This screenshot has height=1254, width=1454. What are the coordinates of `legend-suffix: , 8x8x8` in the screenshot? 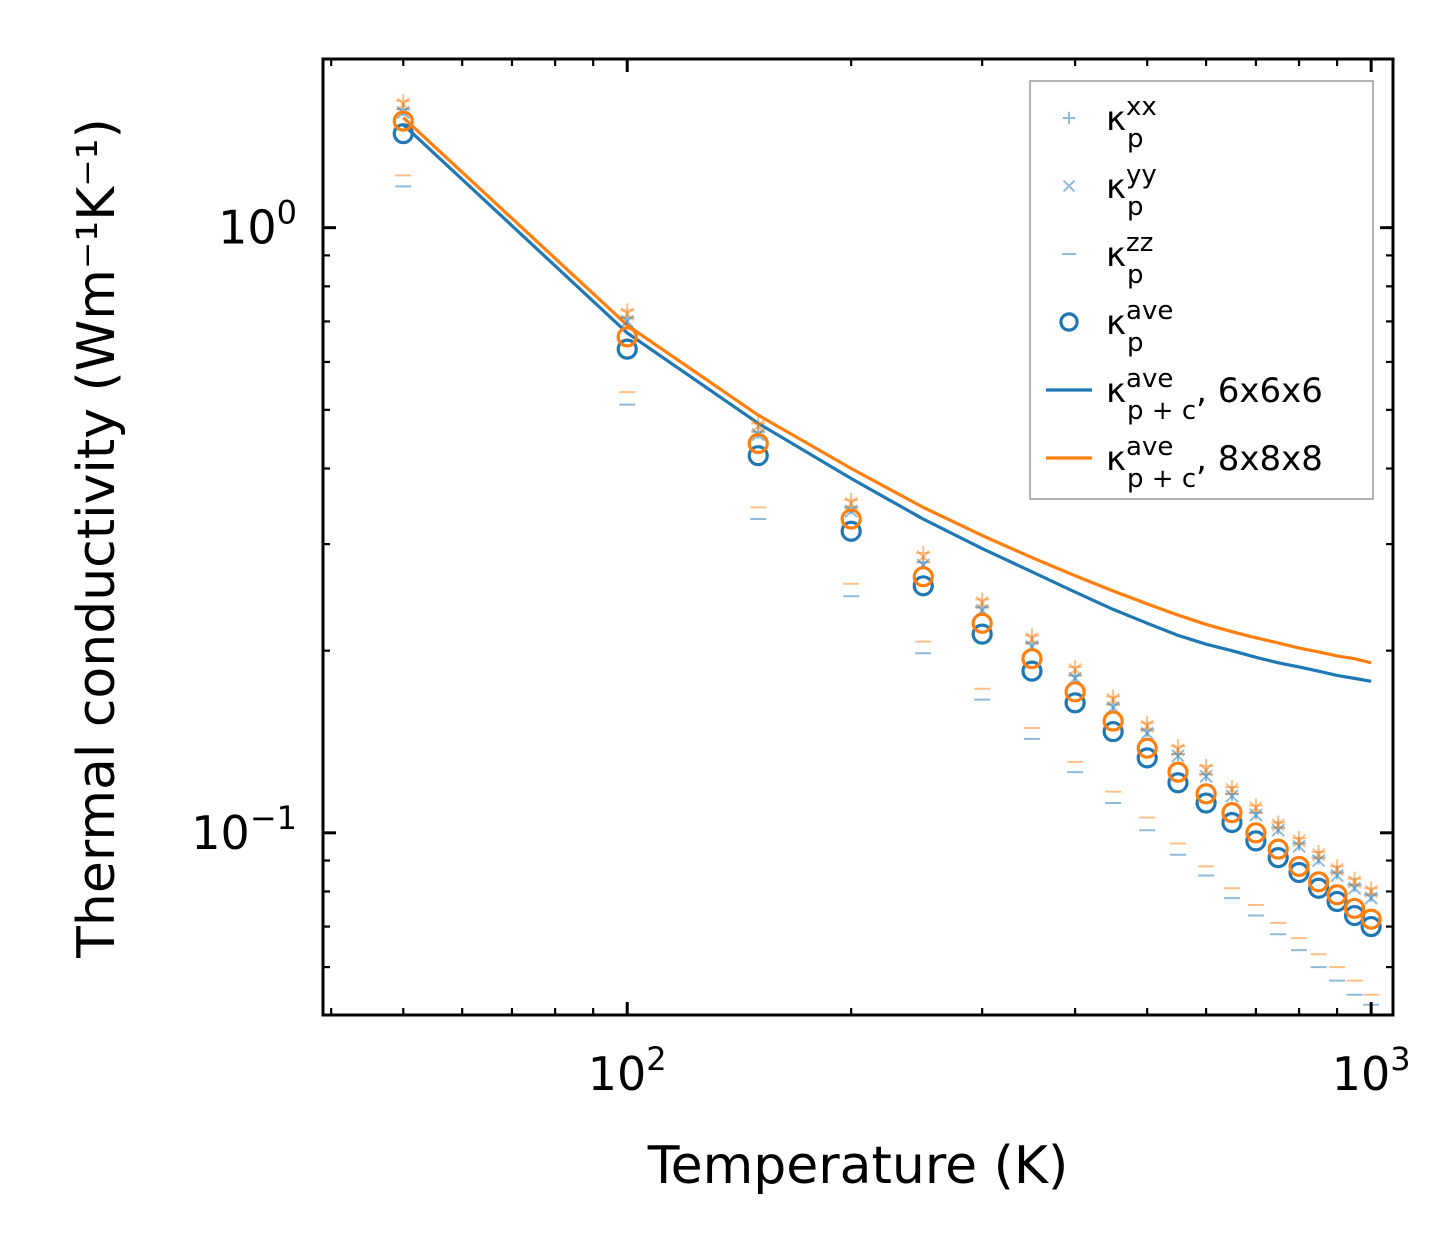 It's located at (1259, 459).